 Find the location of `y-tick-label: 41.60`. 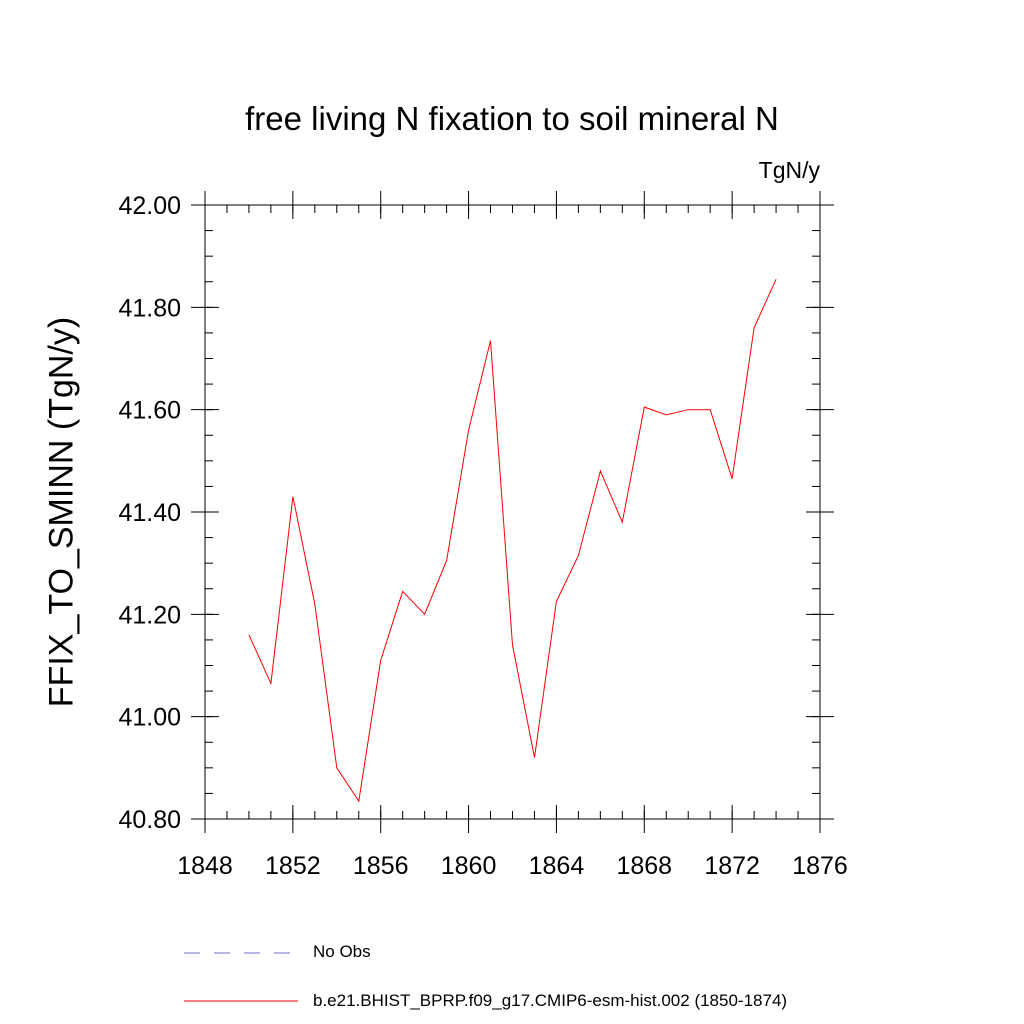

y-tick-label: 41.60 is located at coordinates (149, 411).